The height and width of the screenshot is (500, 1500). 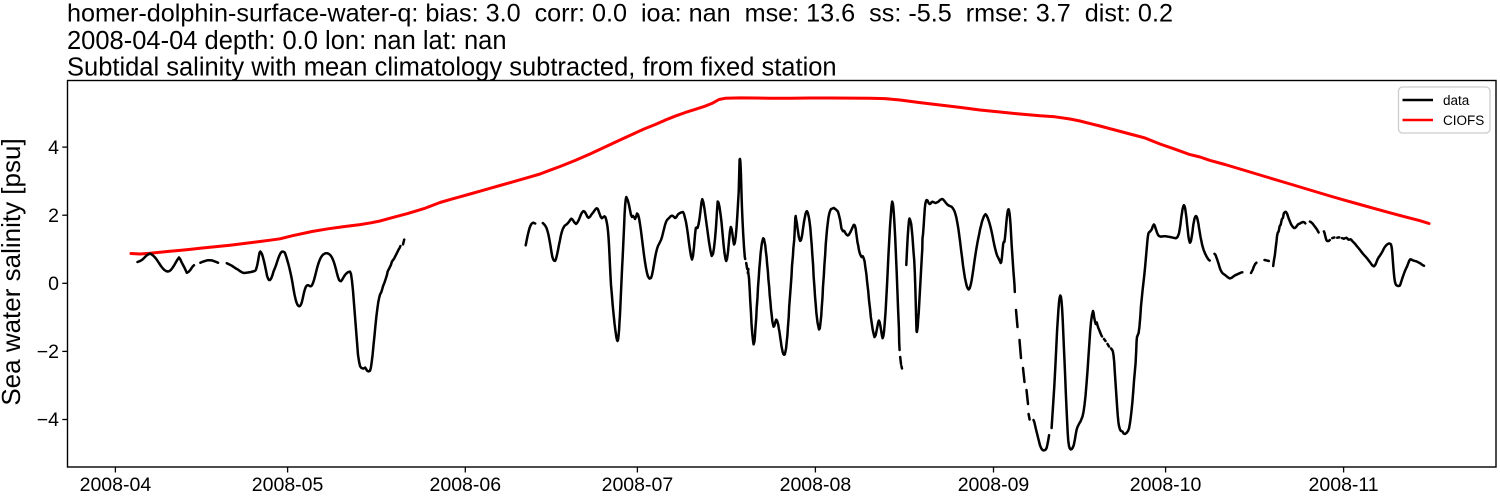 What do you see at coordinates (13, 271) in the screenshot?
I see `svg-text: Sea water salinity [psu]` at bounding box center [13, 271].